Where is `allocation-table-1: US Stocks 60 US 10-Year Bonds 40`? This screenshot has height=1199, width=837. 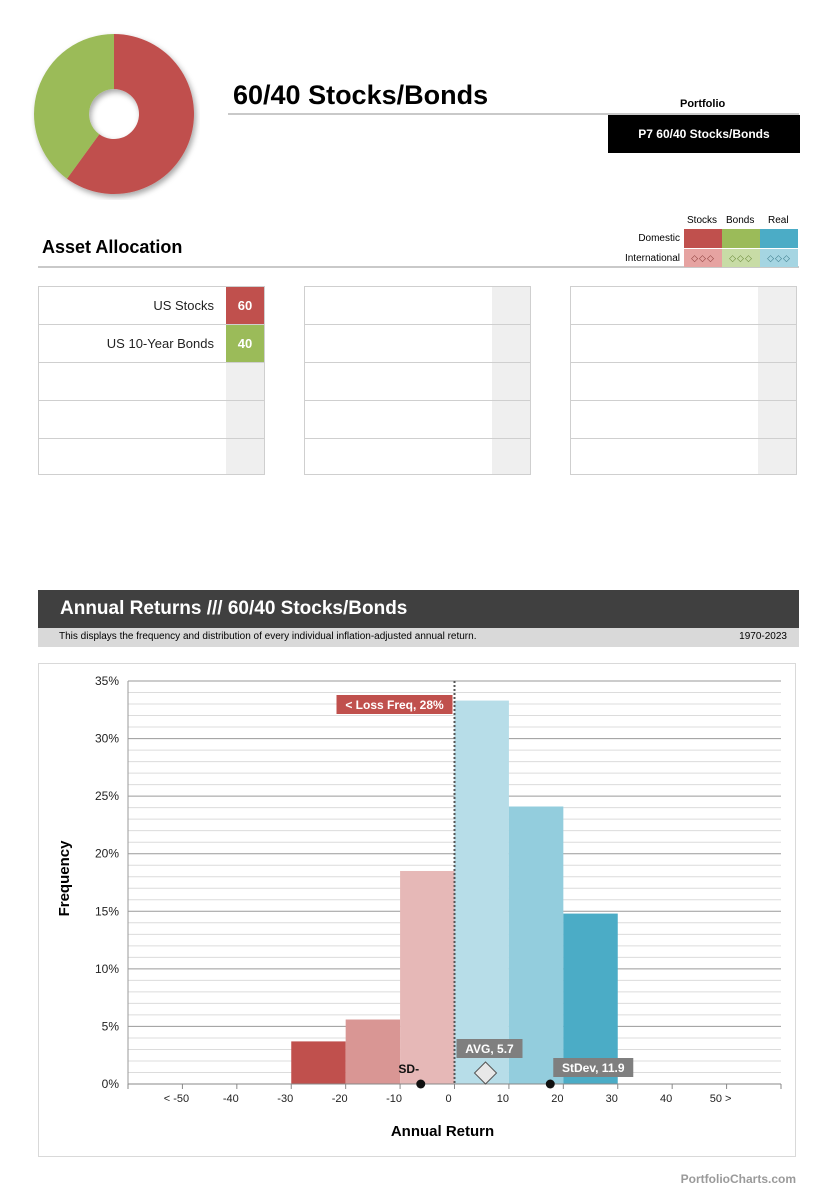 allocation-table-1: US Stocks 60 US 10-Year Bonds 40 is located at coordinates (151, 380).